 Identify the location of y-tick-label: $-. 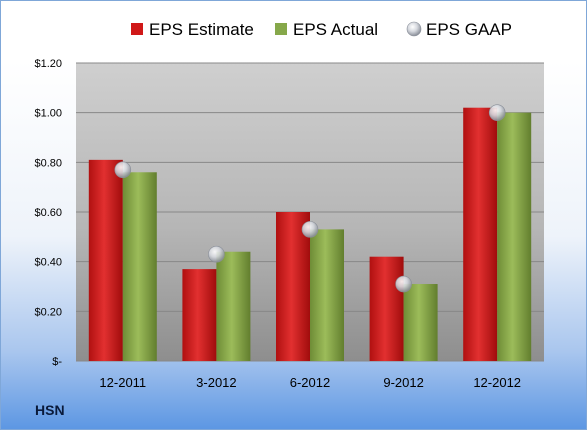
(57, 362).